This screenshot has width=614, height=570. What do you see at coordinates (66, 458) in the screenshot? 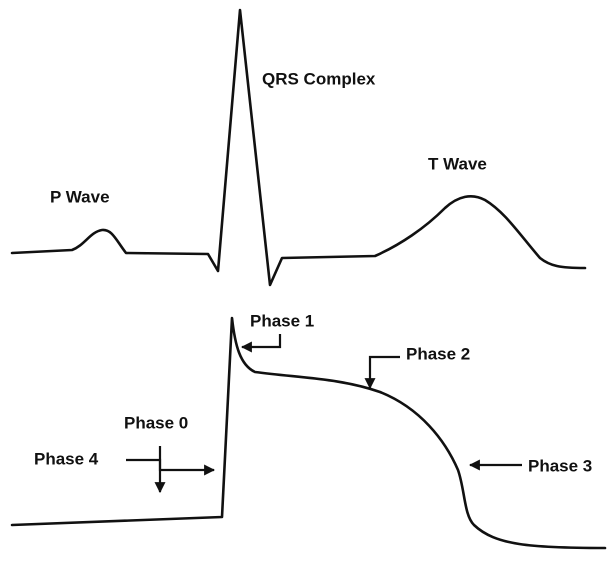
I see `phase-label: Phase 4` at bounding box center [66, 458].